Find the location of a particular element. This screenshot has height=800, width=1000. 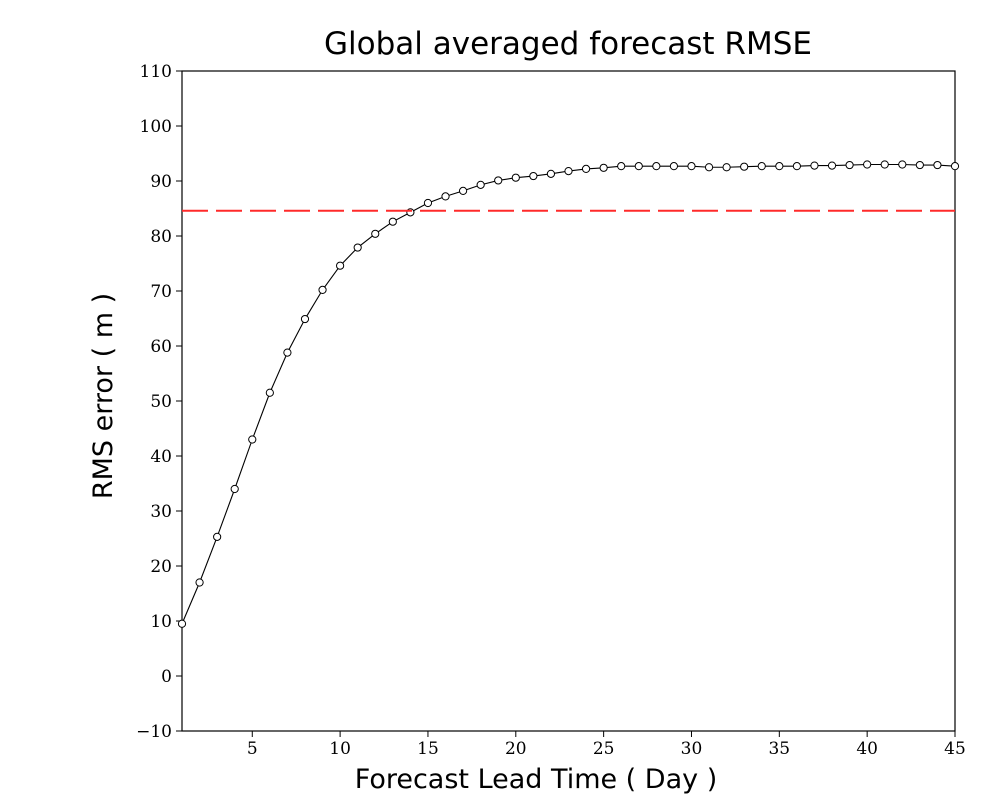

y-tick-label: 60 is located at coordinates (161, 347).